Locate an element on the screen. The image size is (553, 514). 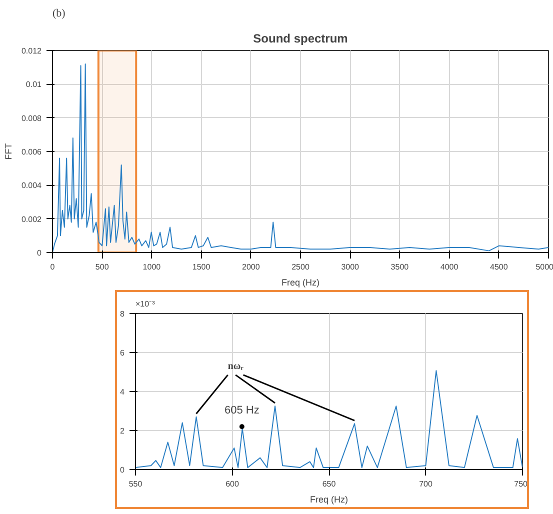
y-tick-label: 4 is located at coordinates (123, 392).